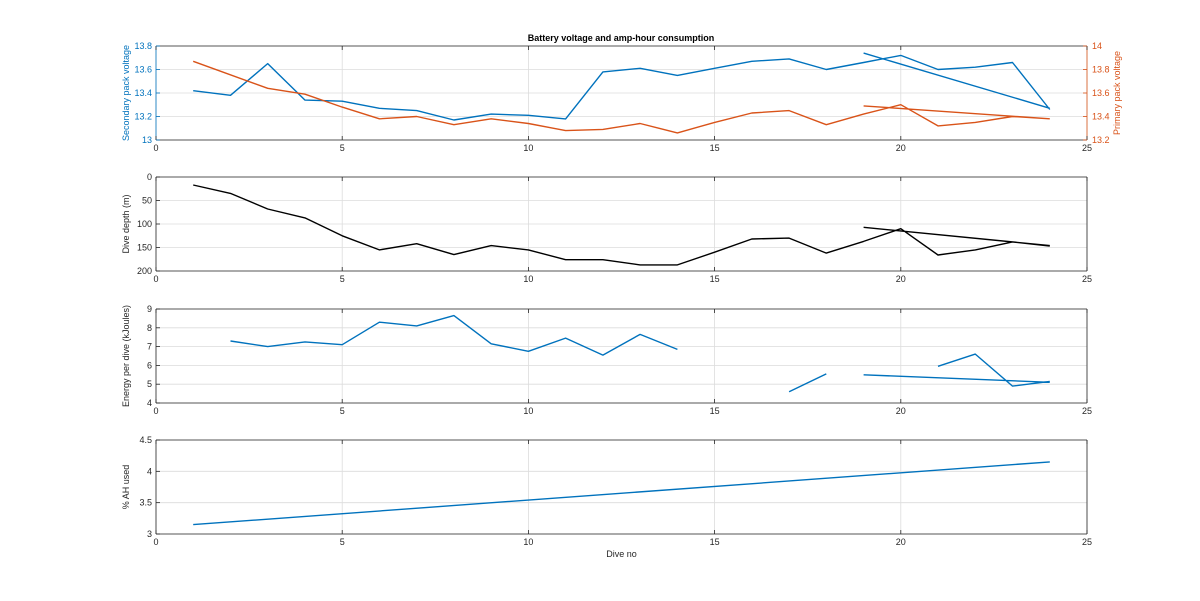 The height and width of the screenshot is (601, 1200). Describe the element at coordinates (1101, 140) in the screenshot. I see `y-tick-label-right: 13.2` at that location.